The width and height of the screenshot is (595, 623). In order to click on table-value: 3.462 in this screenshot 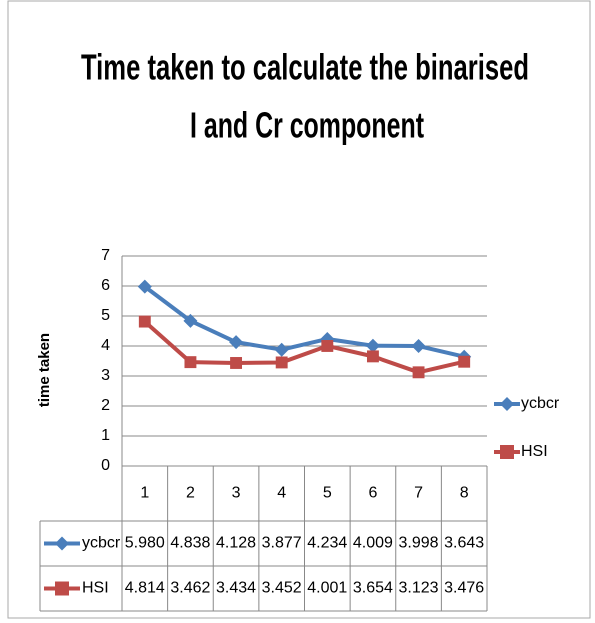, I will do `click(190, 588)`.